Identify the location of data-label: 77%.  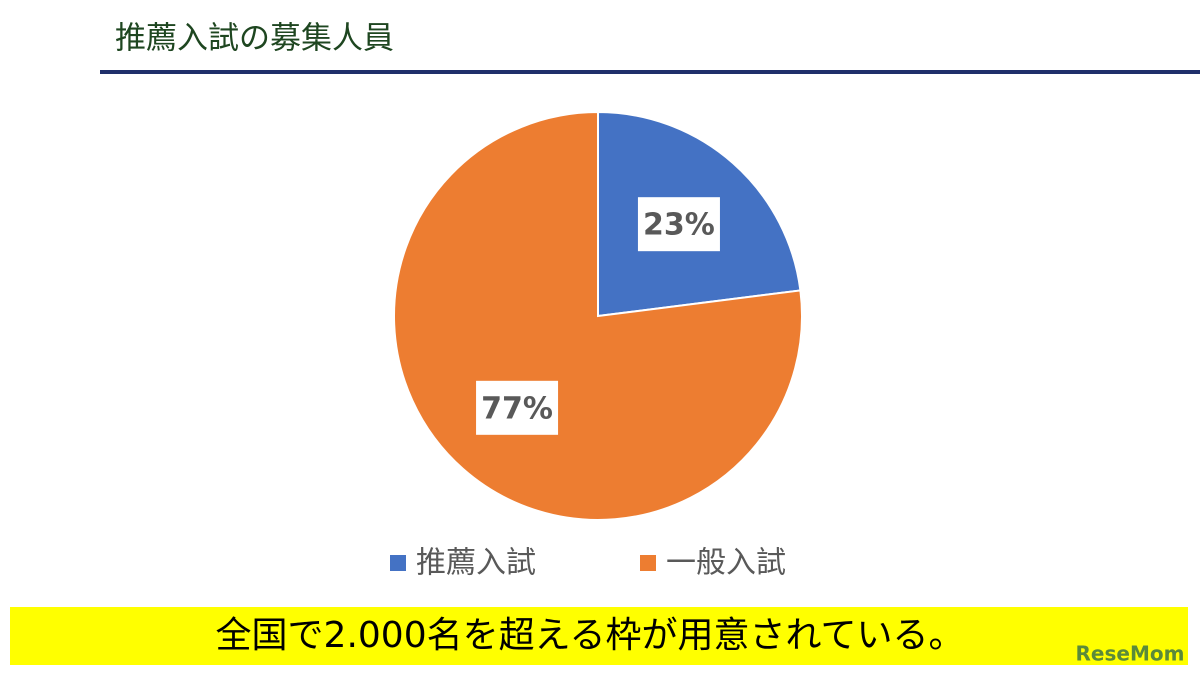
(517, 408).